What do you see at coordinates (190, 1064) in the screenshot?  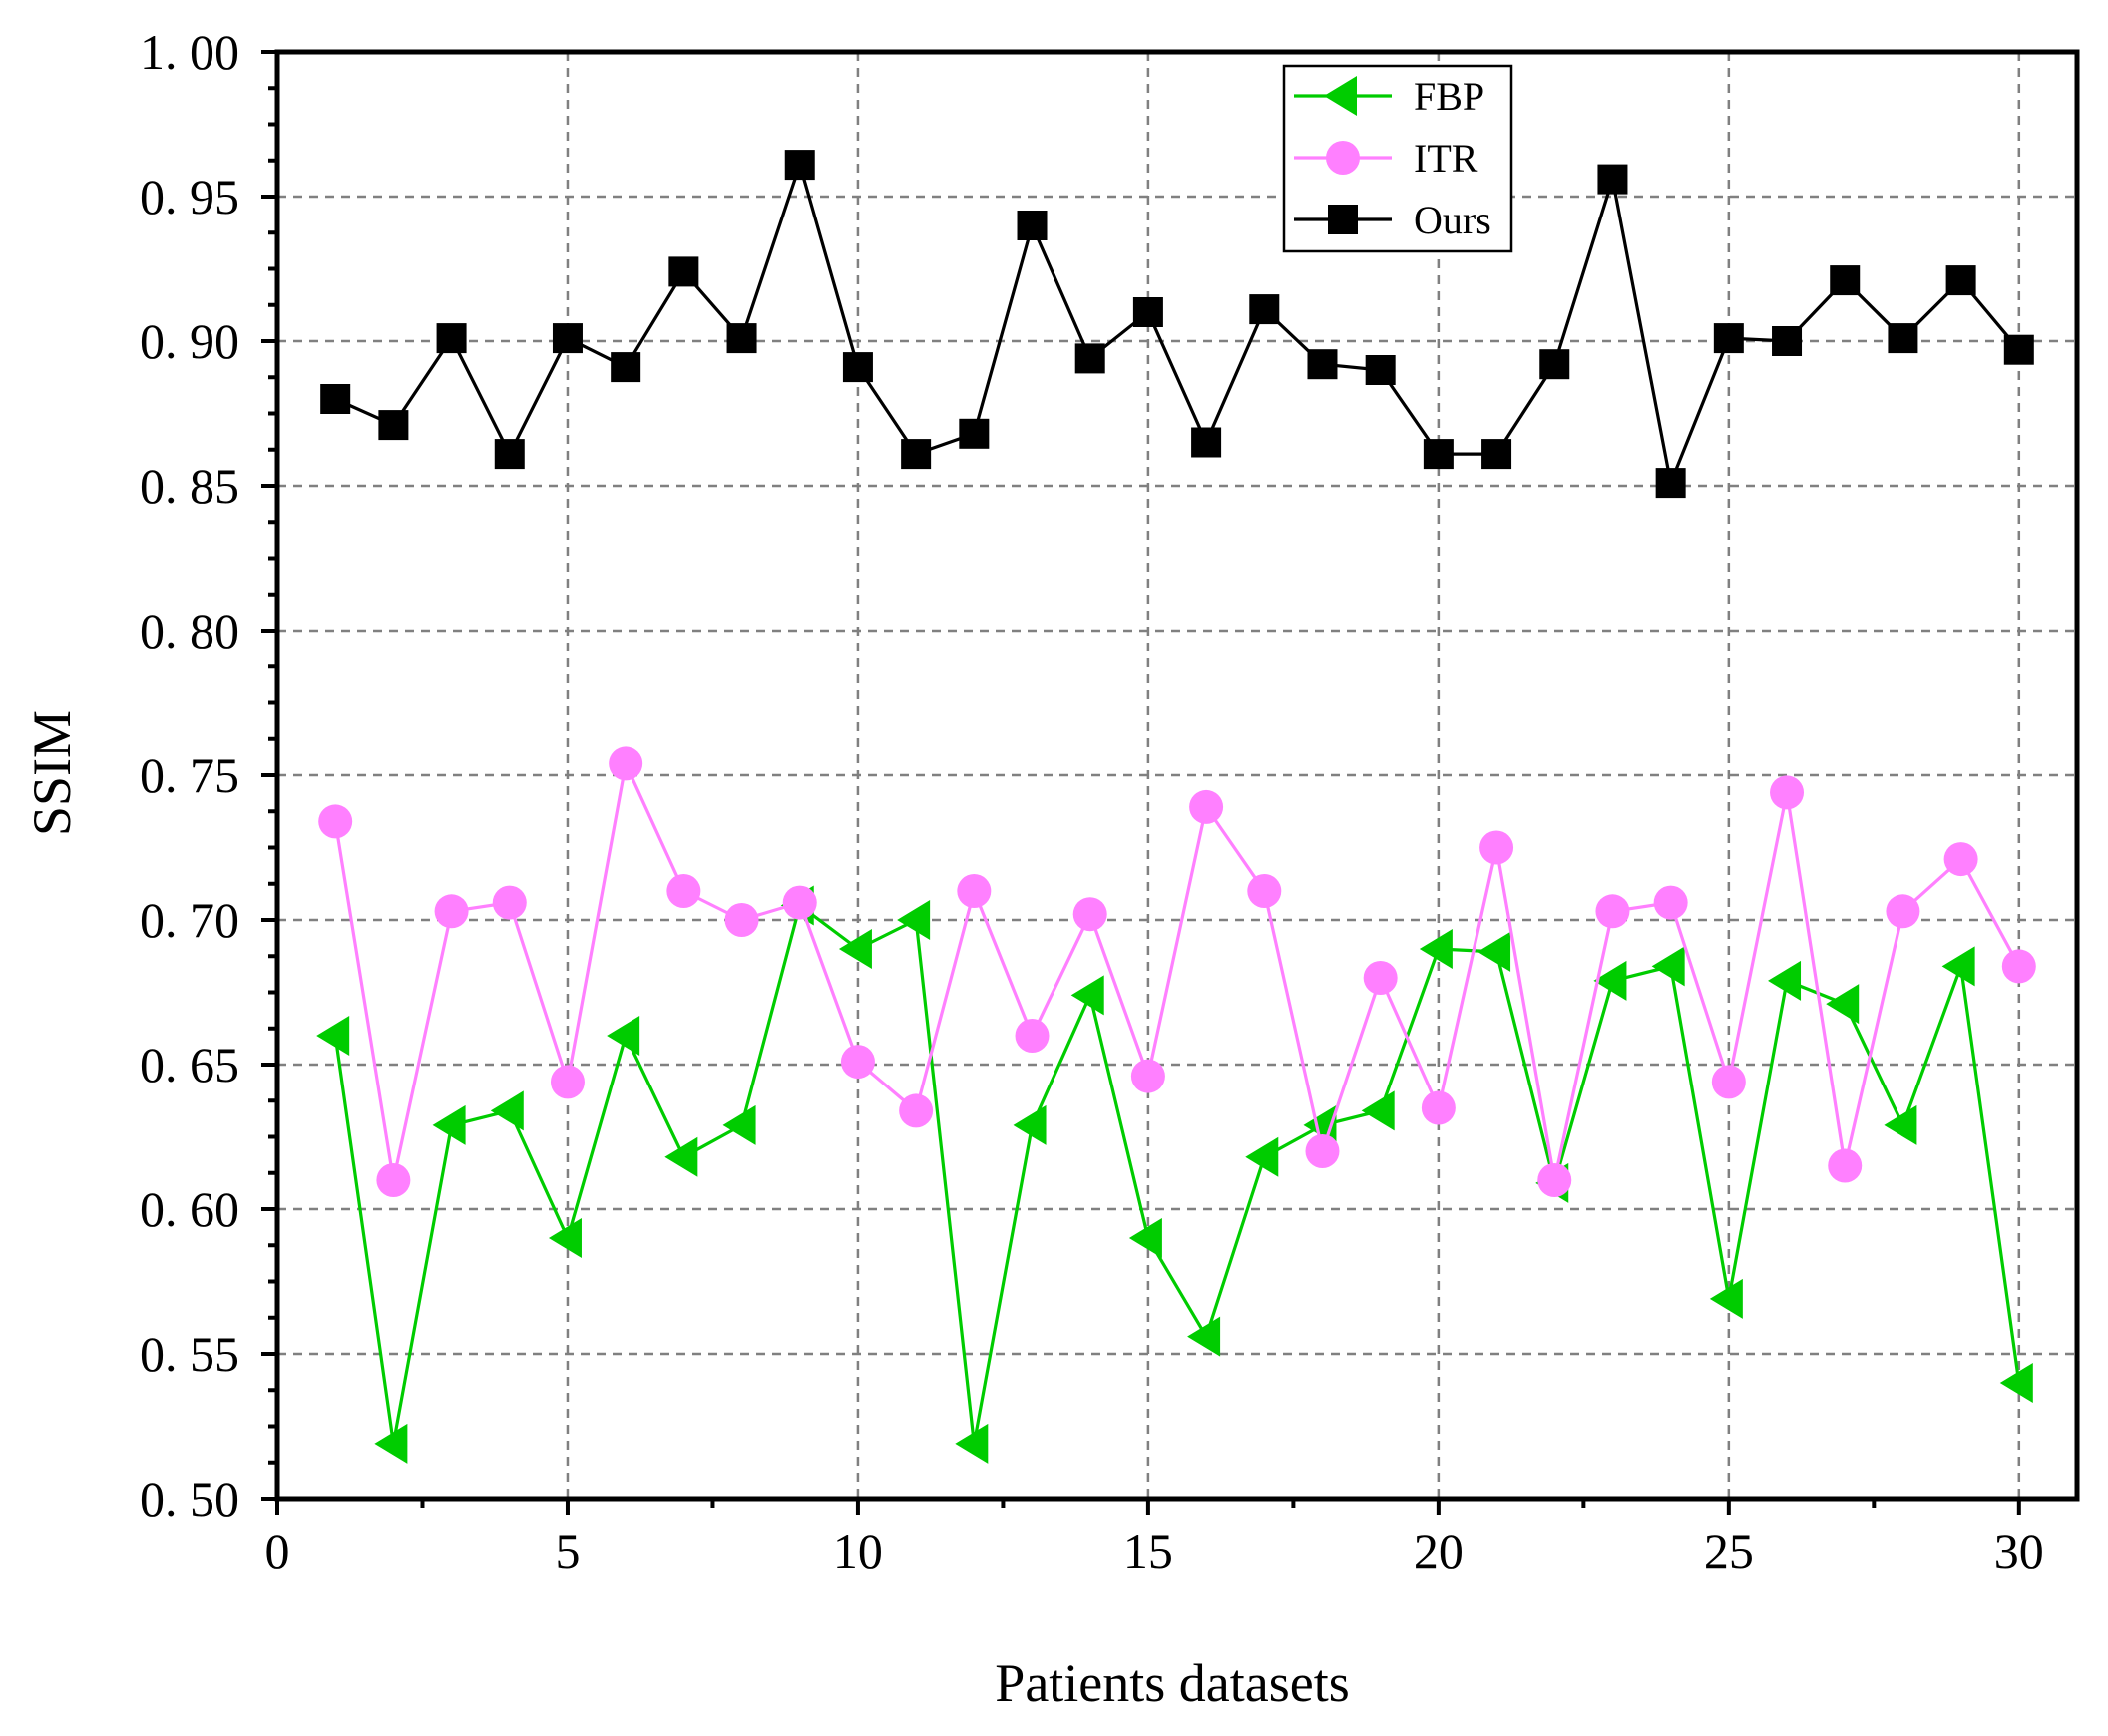 I see `y-tick-label: 0. 65` at bounding box center [190, 1064].